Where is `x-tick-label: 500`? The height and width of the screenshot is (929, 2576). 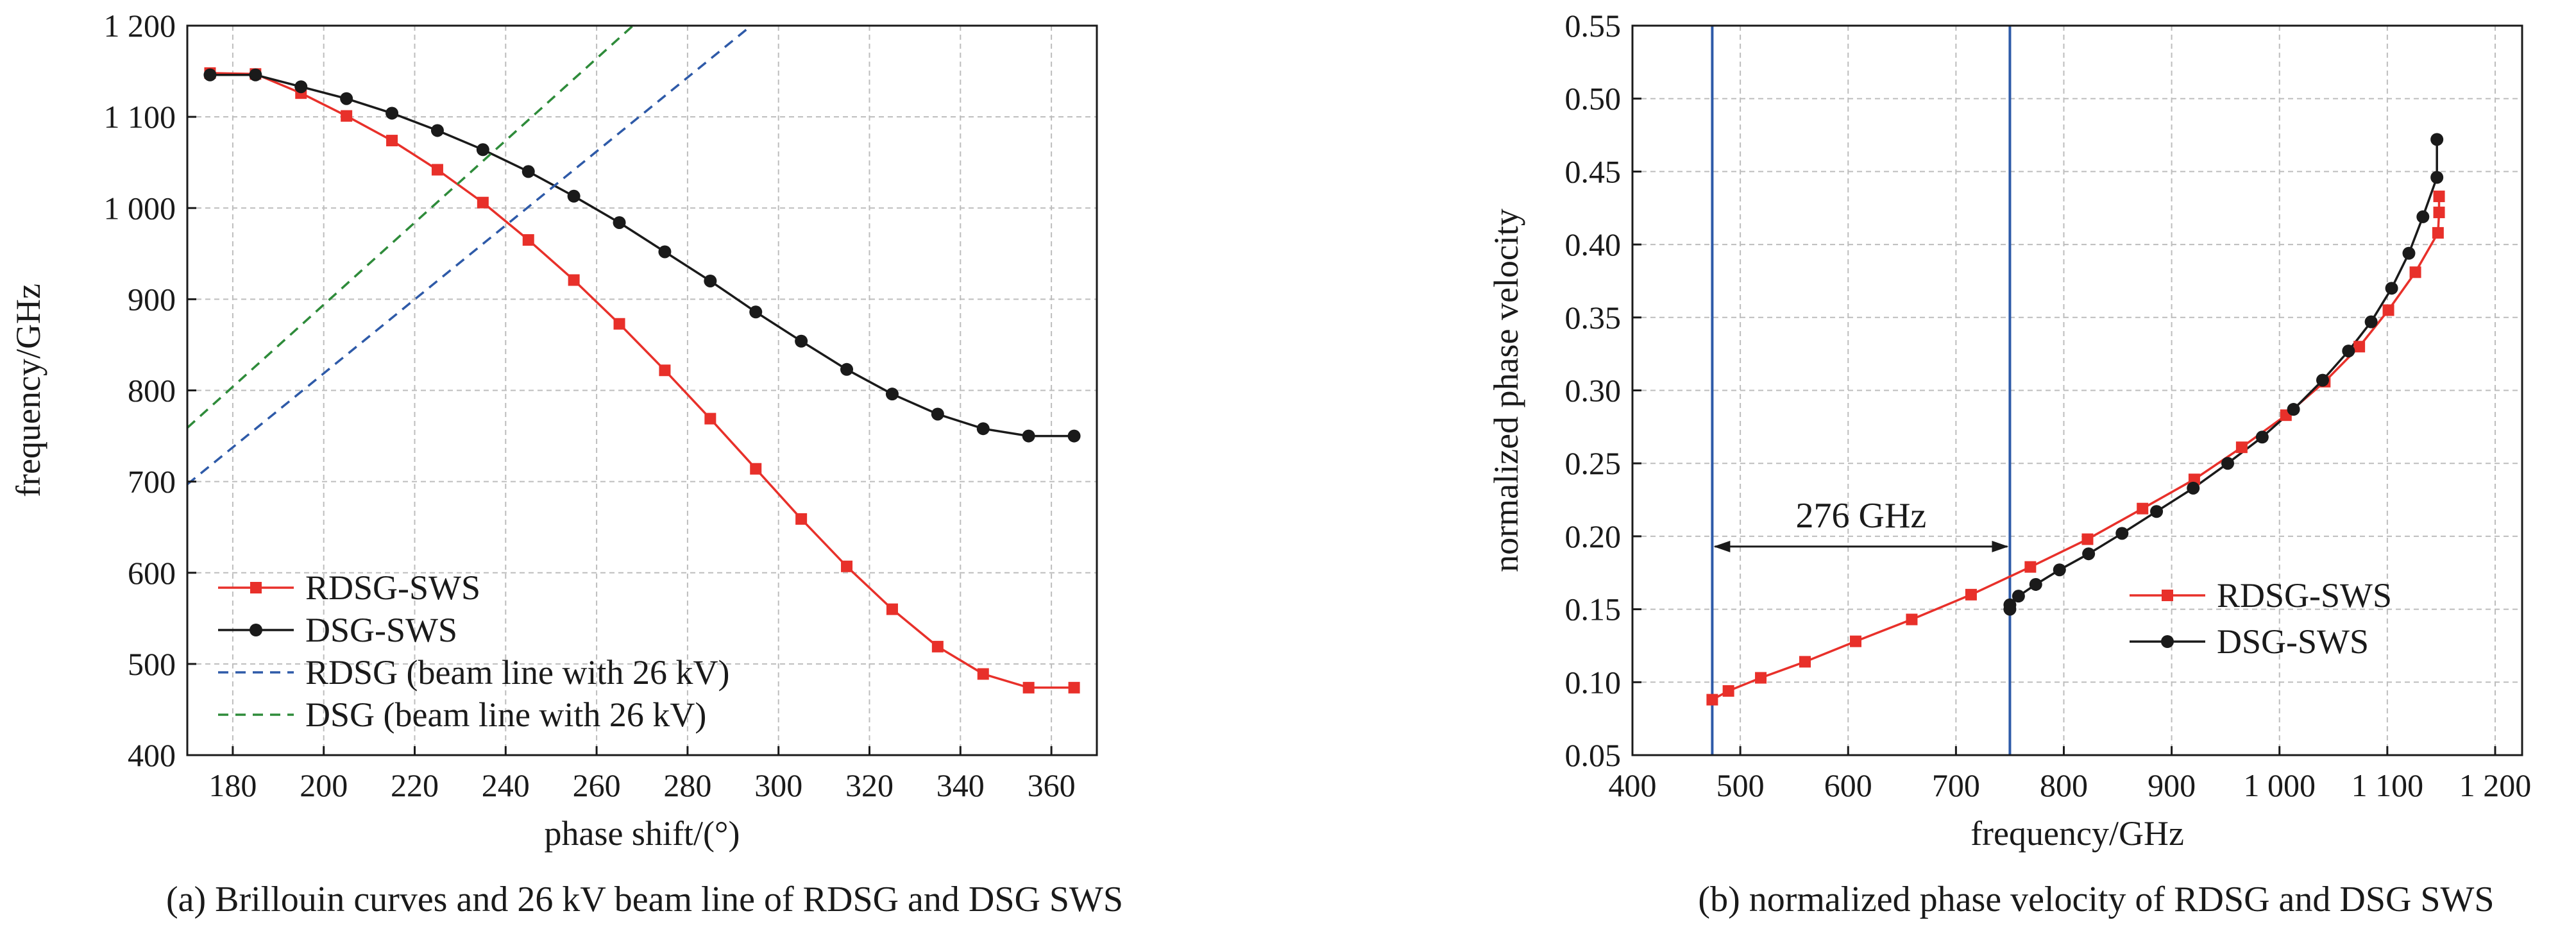 x-tick-label: 500 is located at coordinates (1740, 785).